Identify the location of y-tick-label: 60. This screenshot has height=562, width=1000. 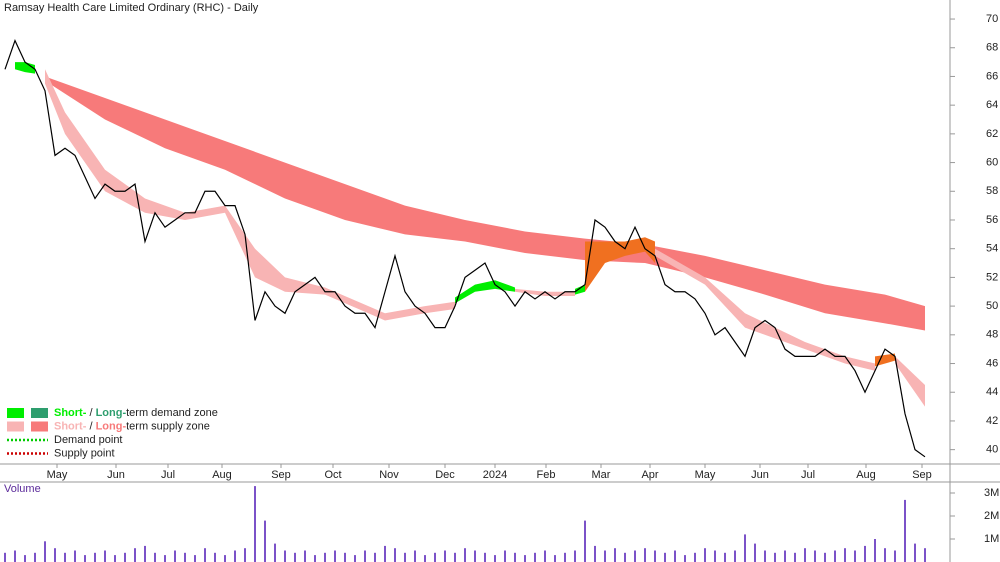
(992, 162).